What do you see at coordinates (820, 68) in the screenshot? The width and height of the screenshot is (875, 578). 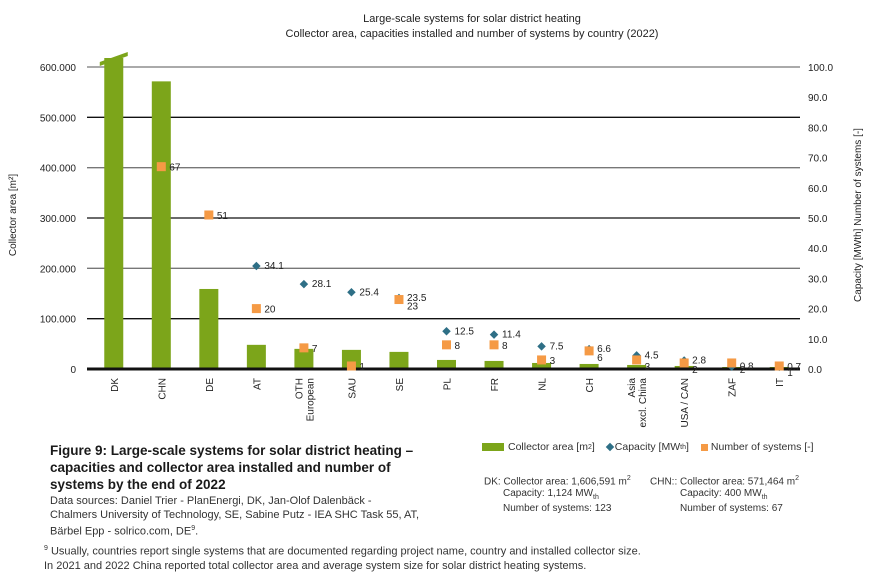 I see `right-tick-label: 100.0` at bounding box center [820, 68].